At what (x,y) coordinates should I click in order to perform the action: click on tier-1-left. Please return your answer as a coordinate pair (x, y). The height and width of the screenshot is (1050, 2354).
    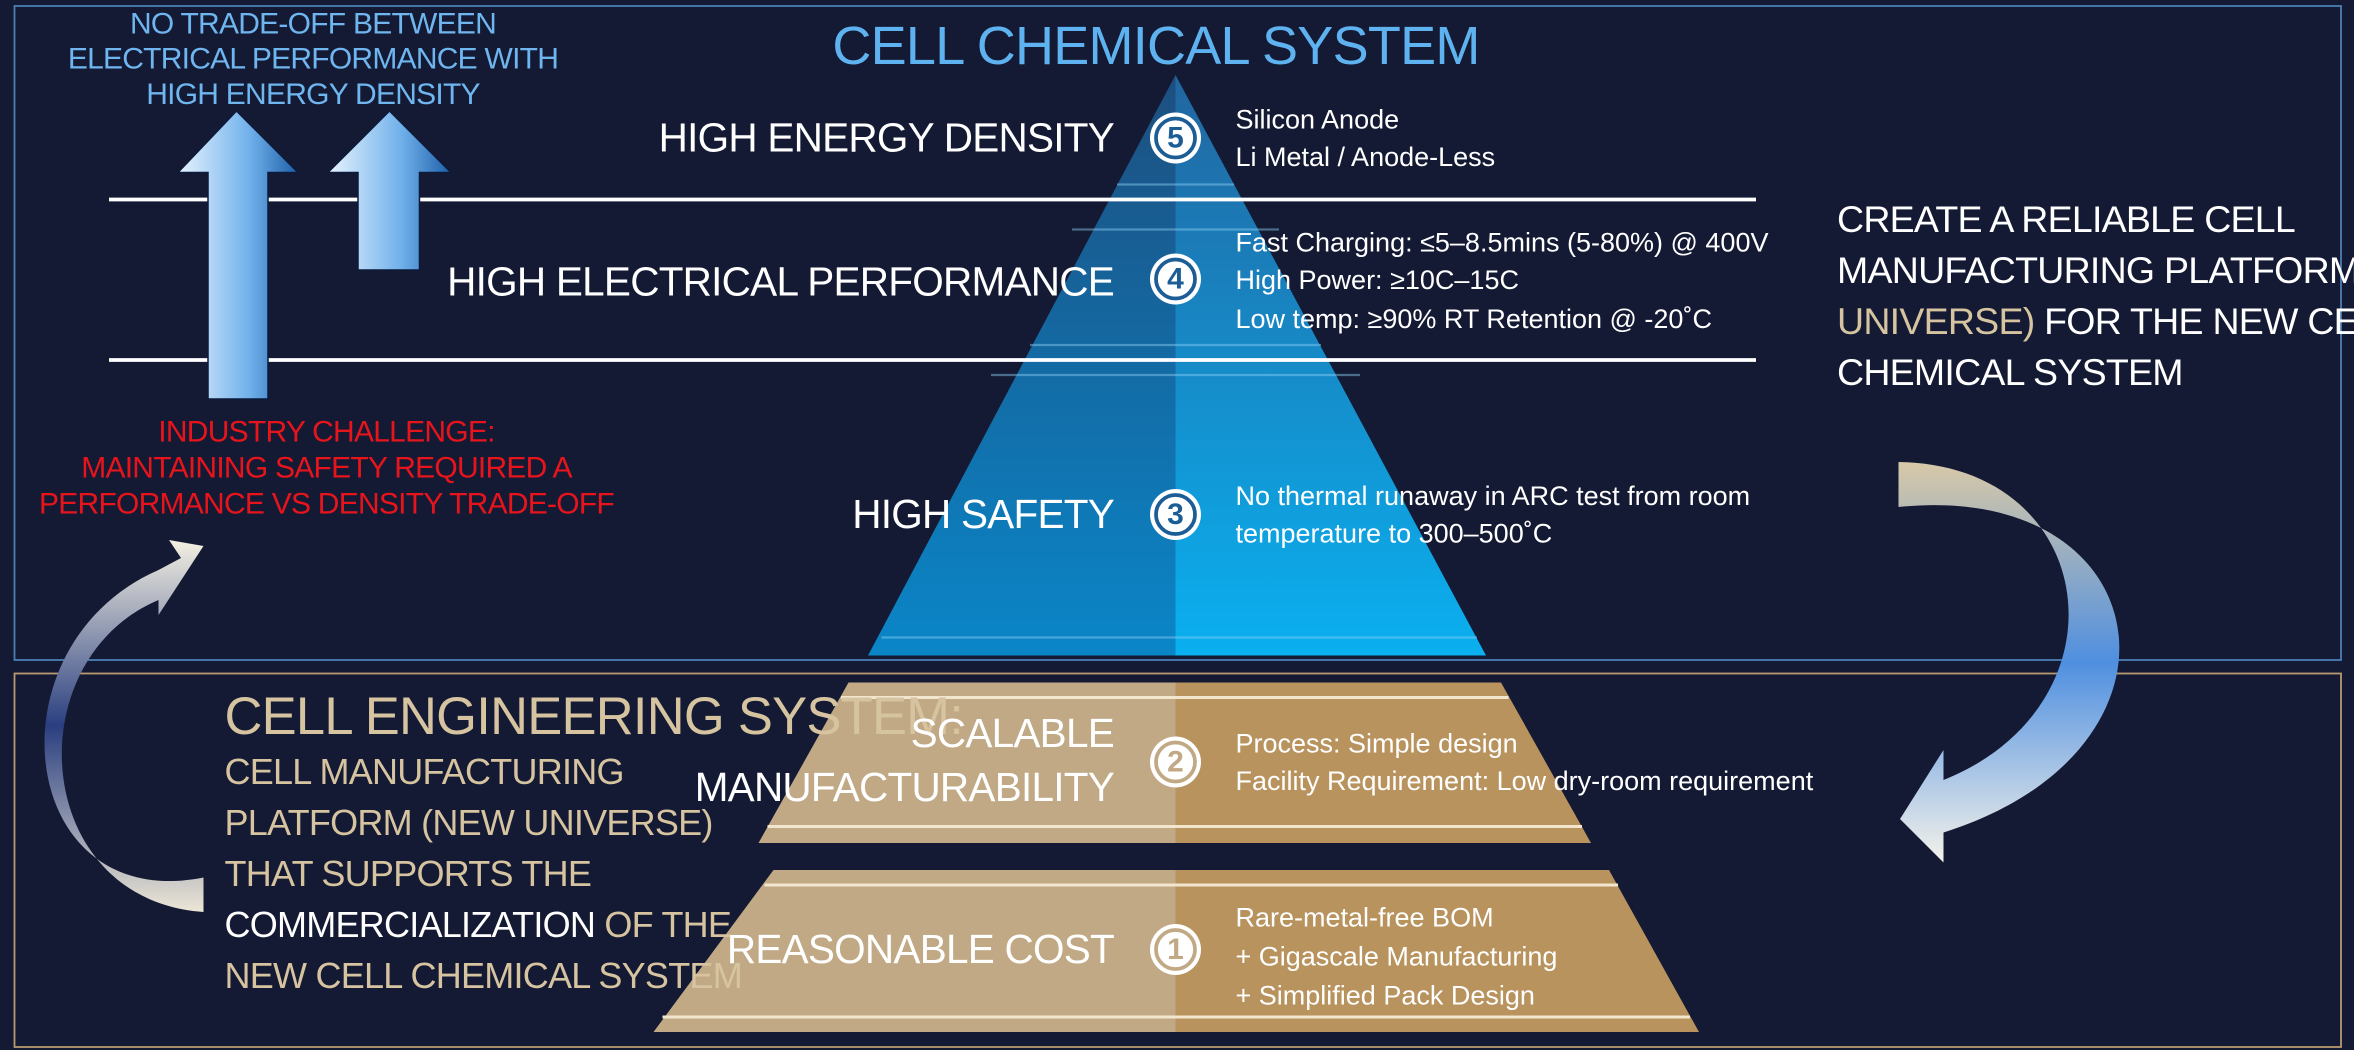
    Looking at the image, I should click on (914, 951).